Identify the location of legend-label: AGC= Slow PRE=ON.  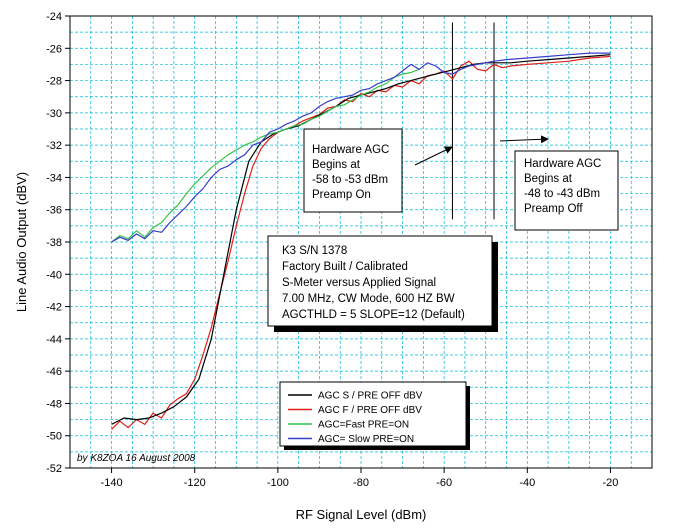
(366, 439).